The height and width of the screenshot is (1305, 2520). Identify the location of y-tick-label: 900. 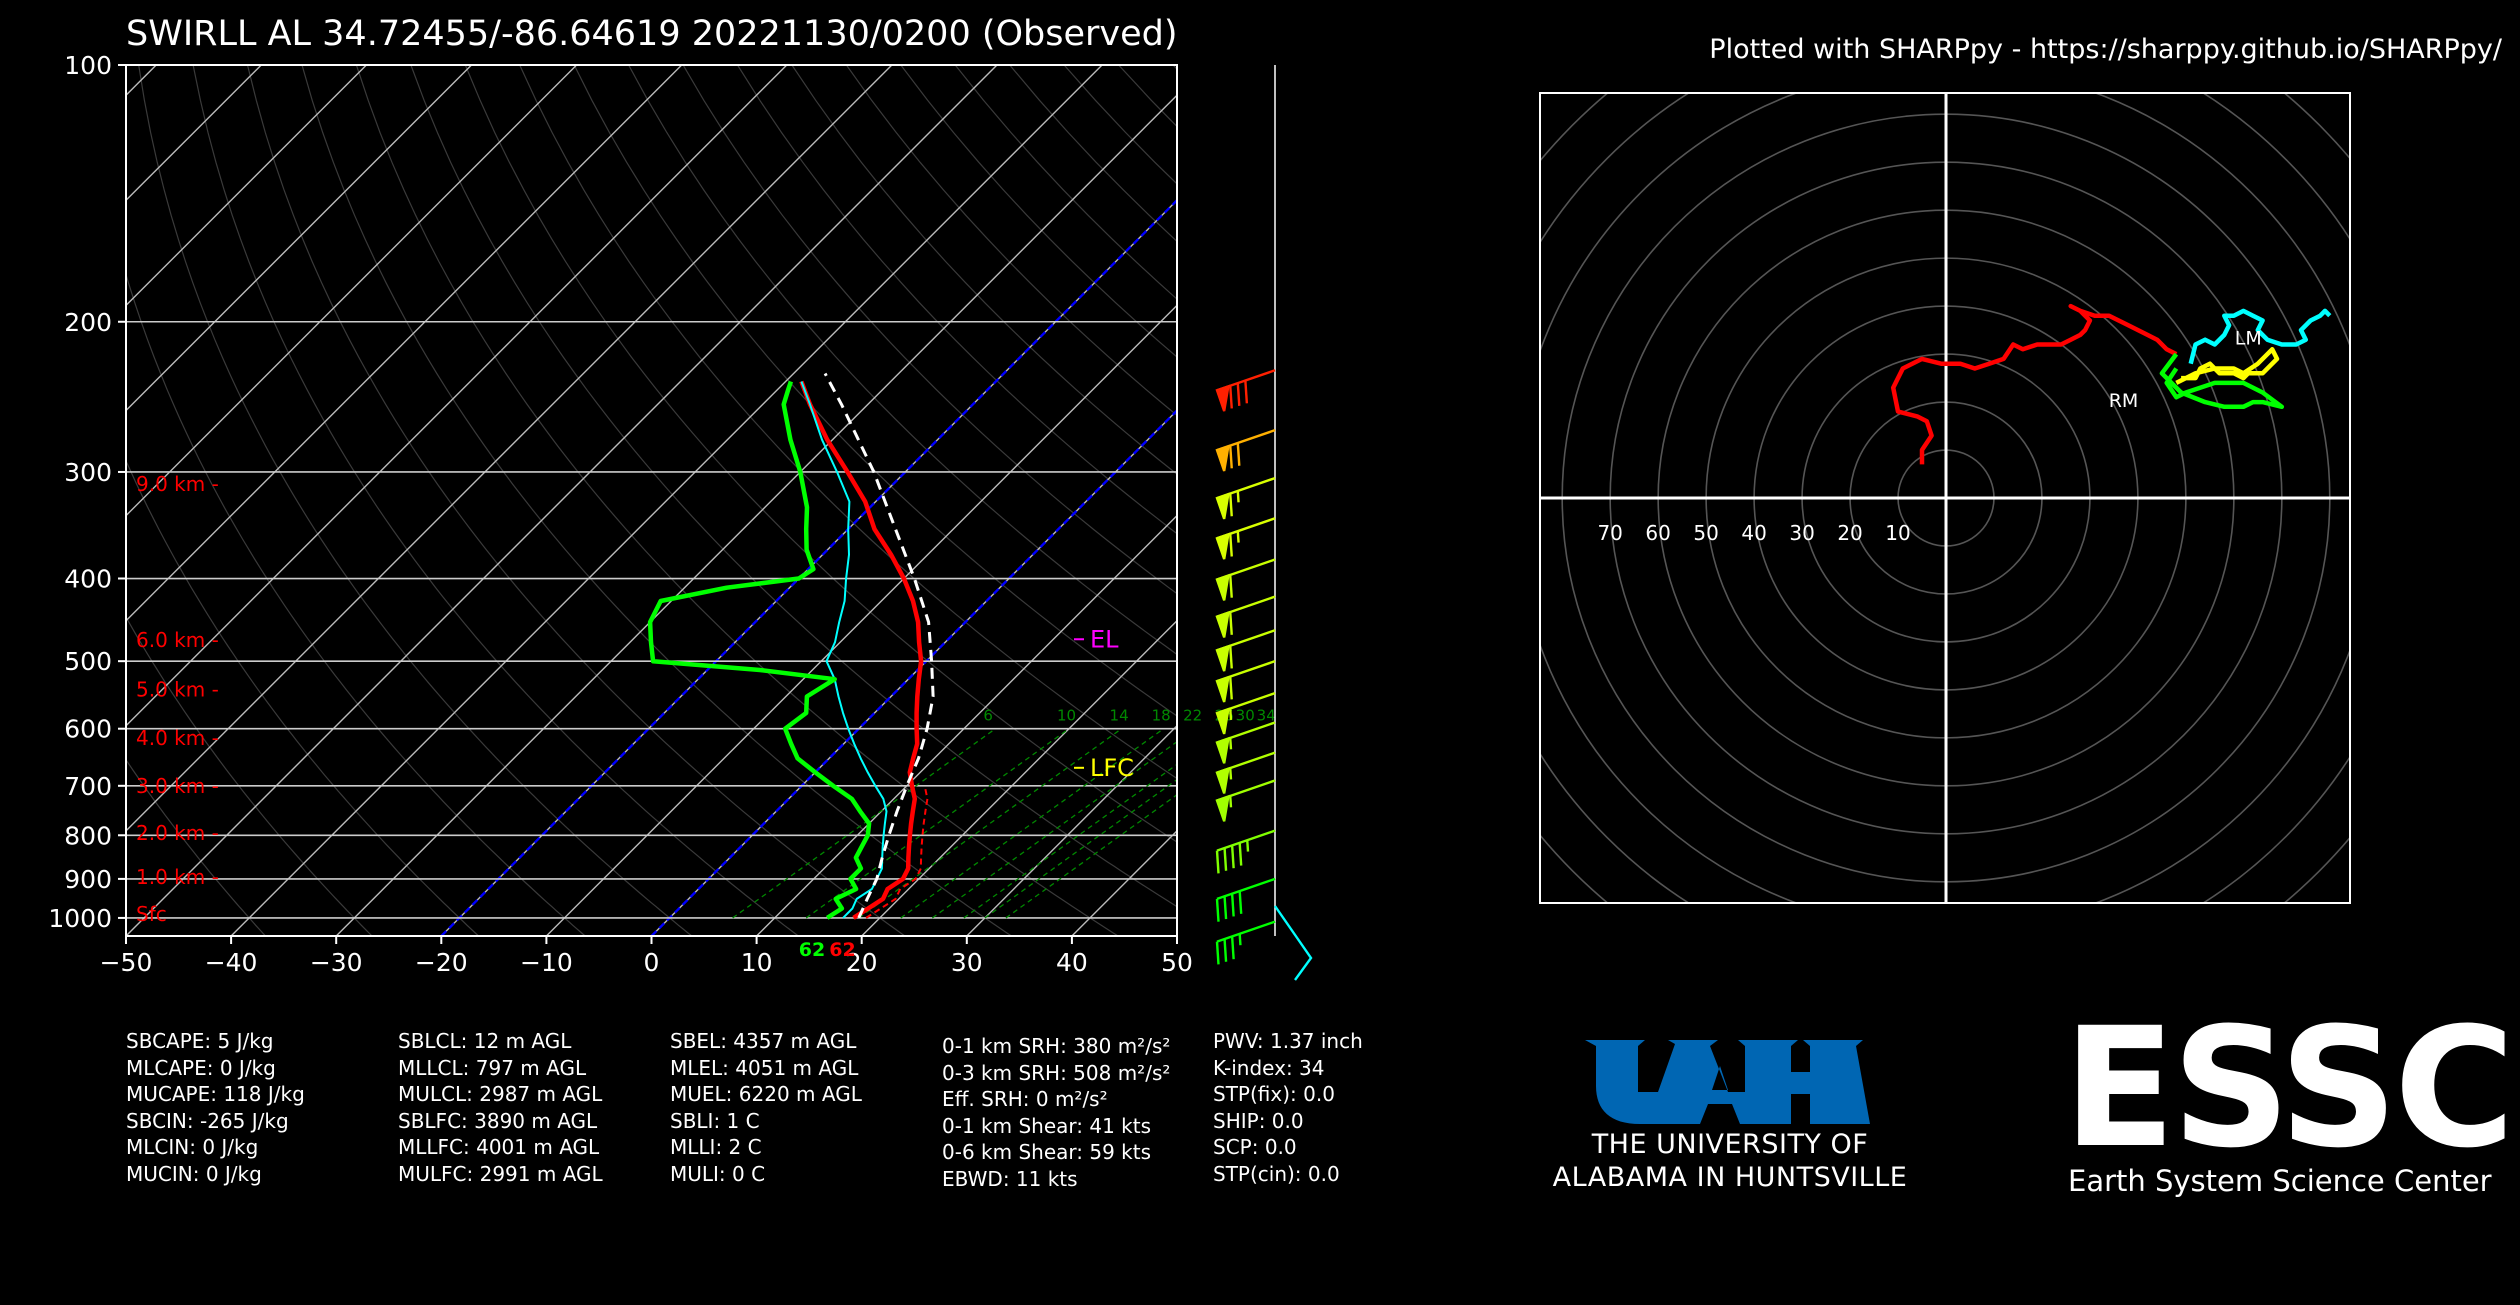
(88, 879).